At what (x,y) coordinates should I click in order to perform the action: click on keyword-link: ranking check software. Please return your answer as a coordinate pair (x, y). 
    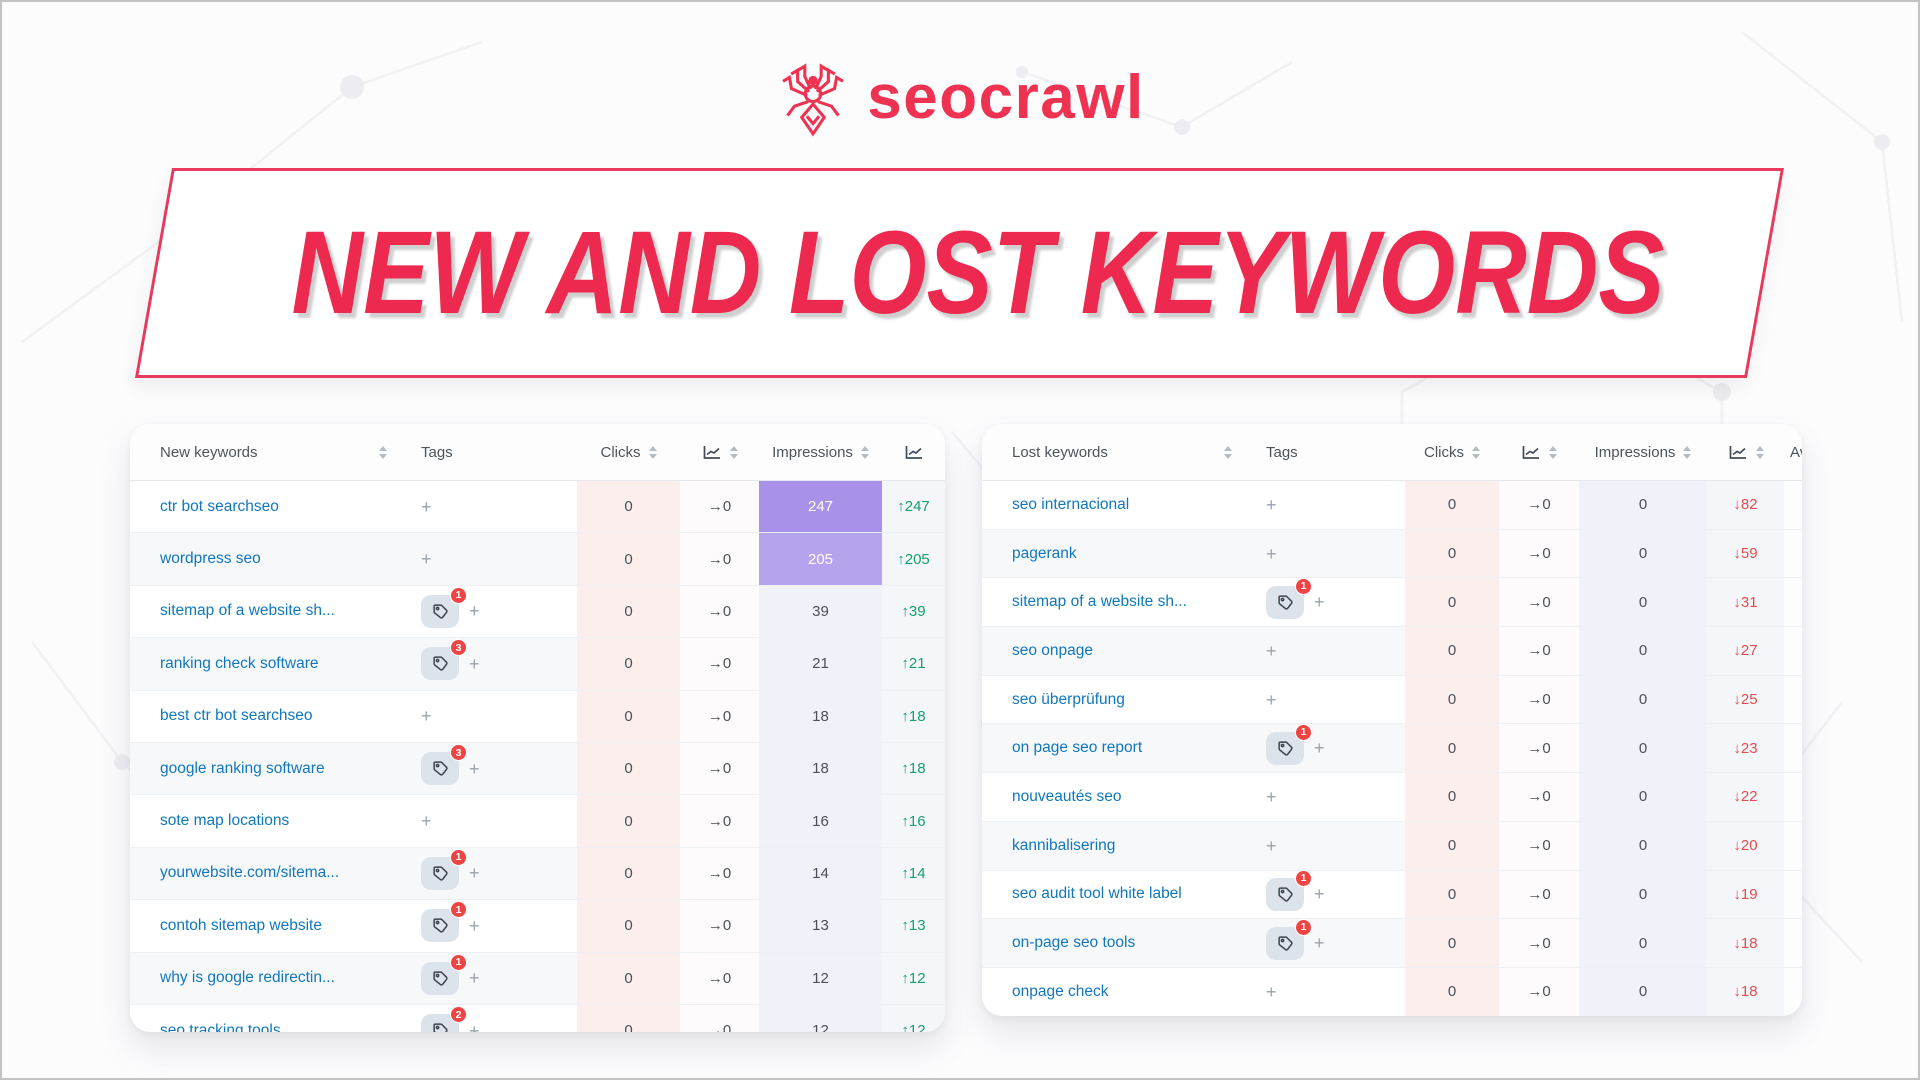
    Looking at the image, I should click on (239, 663).